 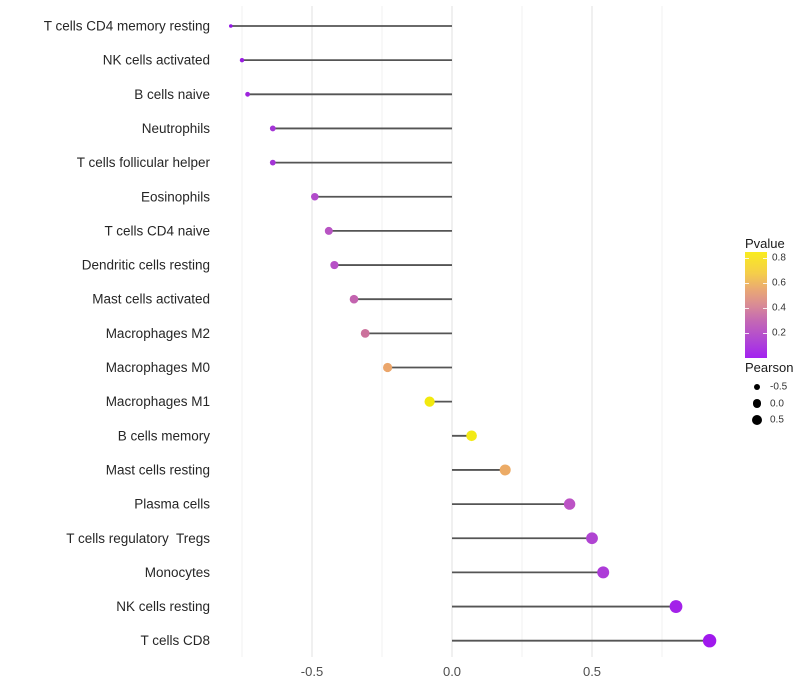 I want to click on cell-type-label: Plasma cells, so click(x=172, y=504).